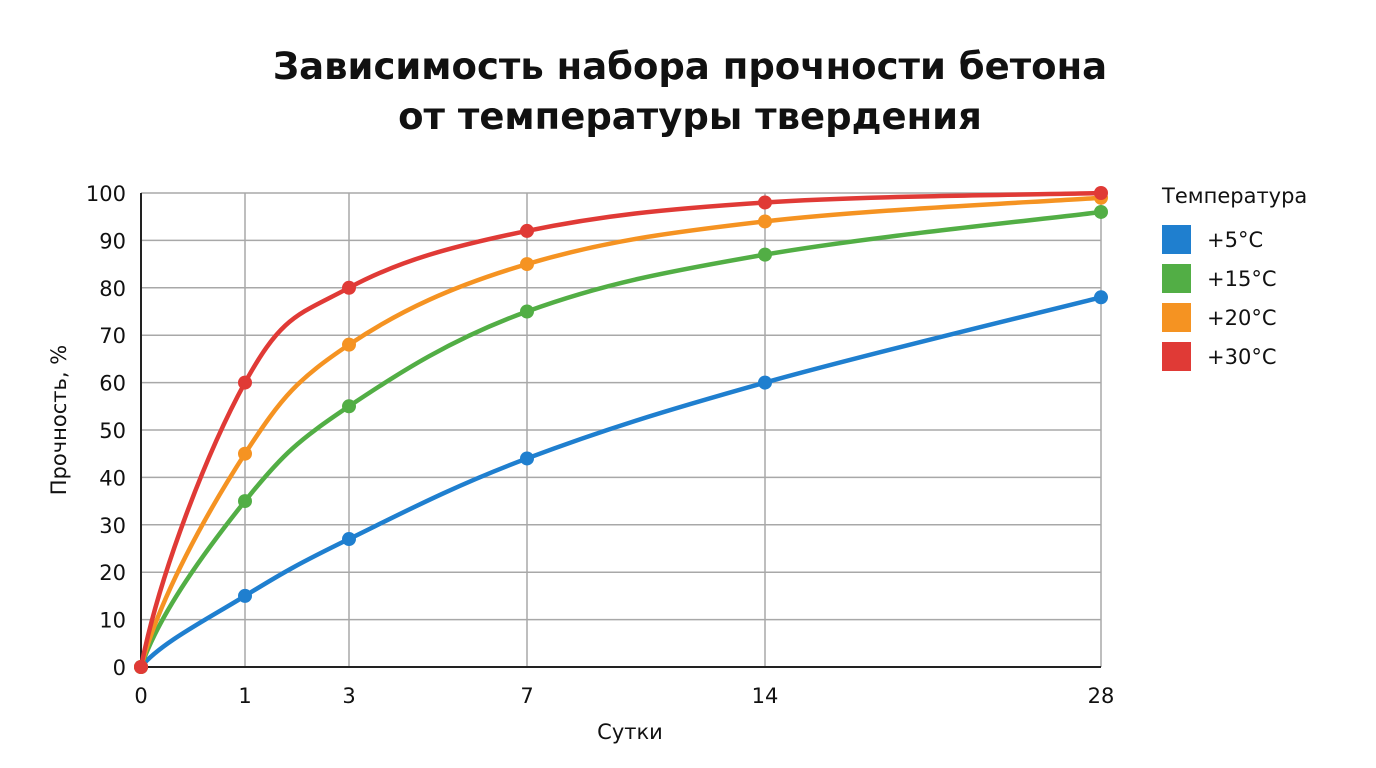  I want to click on legend-label: +30°C, so click(1242, 356).